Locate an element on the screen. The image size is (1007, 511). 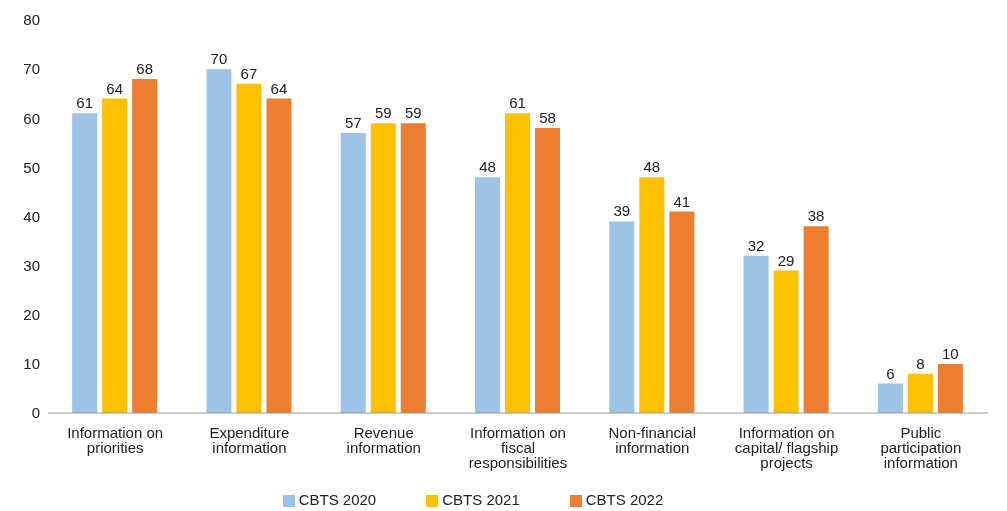
data-label: 70 is located at coordinates (219, 59).